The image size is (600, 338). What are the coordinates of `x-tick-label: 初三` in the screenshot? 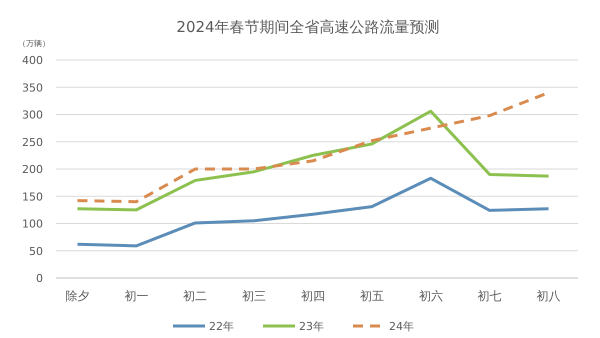 It's located at (254, 296).